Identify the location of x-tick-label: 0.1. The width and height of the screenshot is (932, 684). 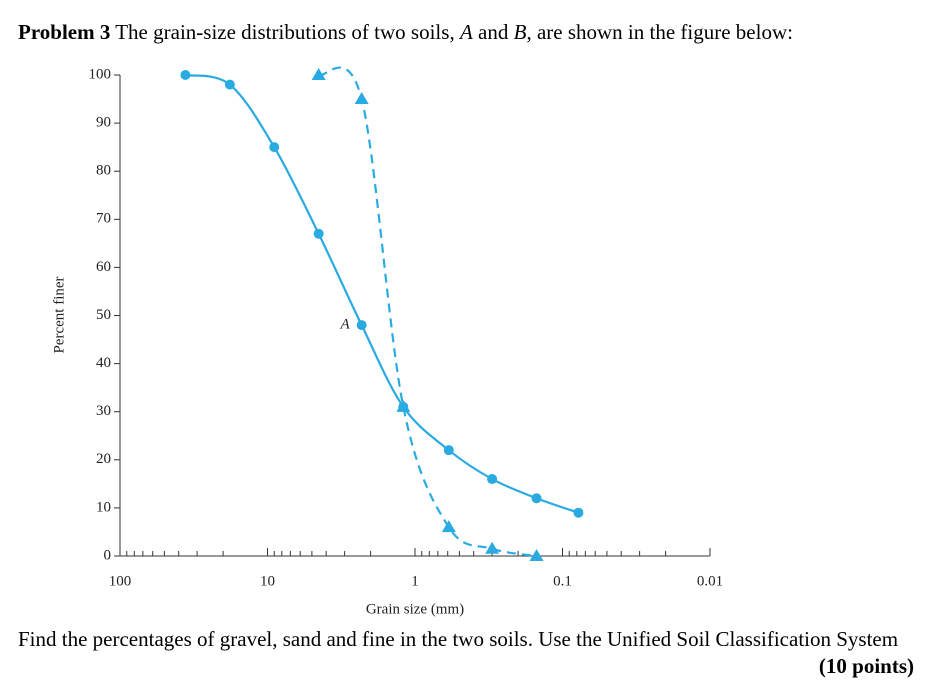
(562, 581).